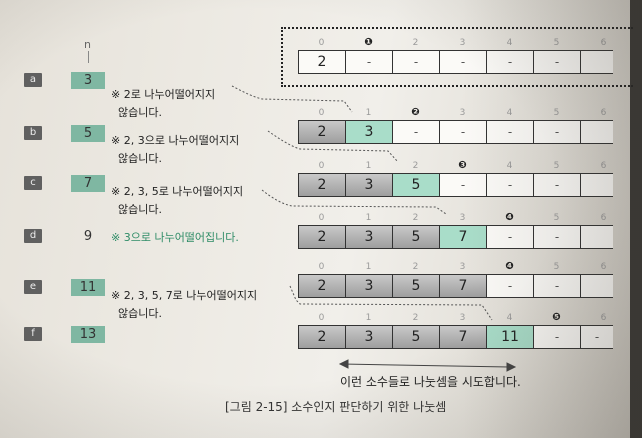 Image resolution: width=642 pixels, height=438 pixels. I want to click on note-line: ※ 3으로 나누어떨어집니다., so click(175, 237).